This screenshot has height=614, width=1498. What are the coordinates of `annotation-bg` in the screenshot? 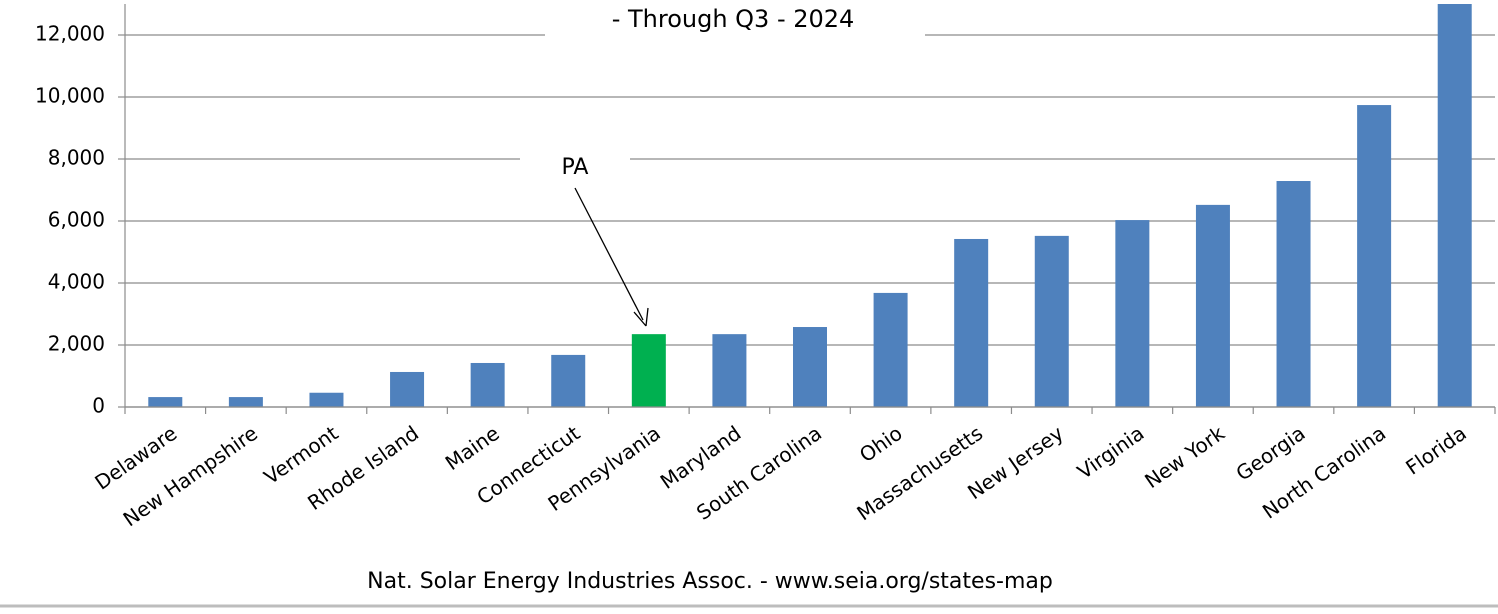 It's located at (575, 168).